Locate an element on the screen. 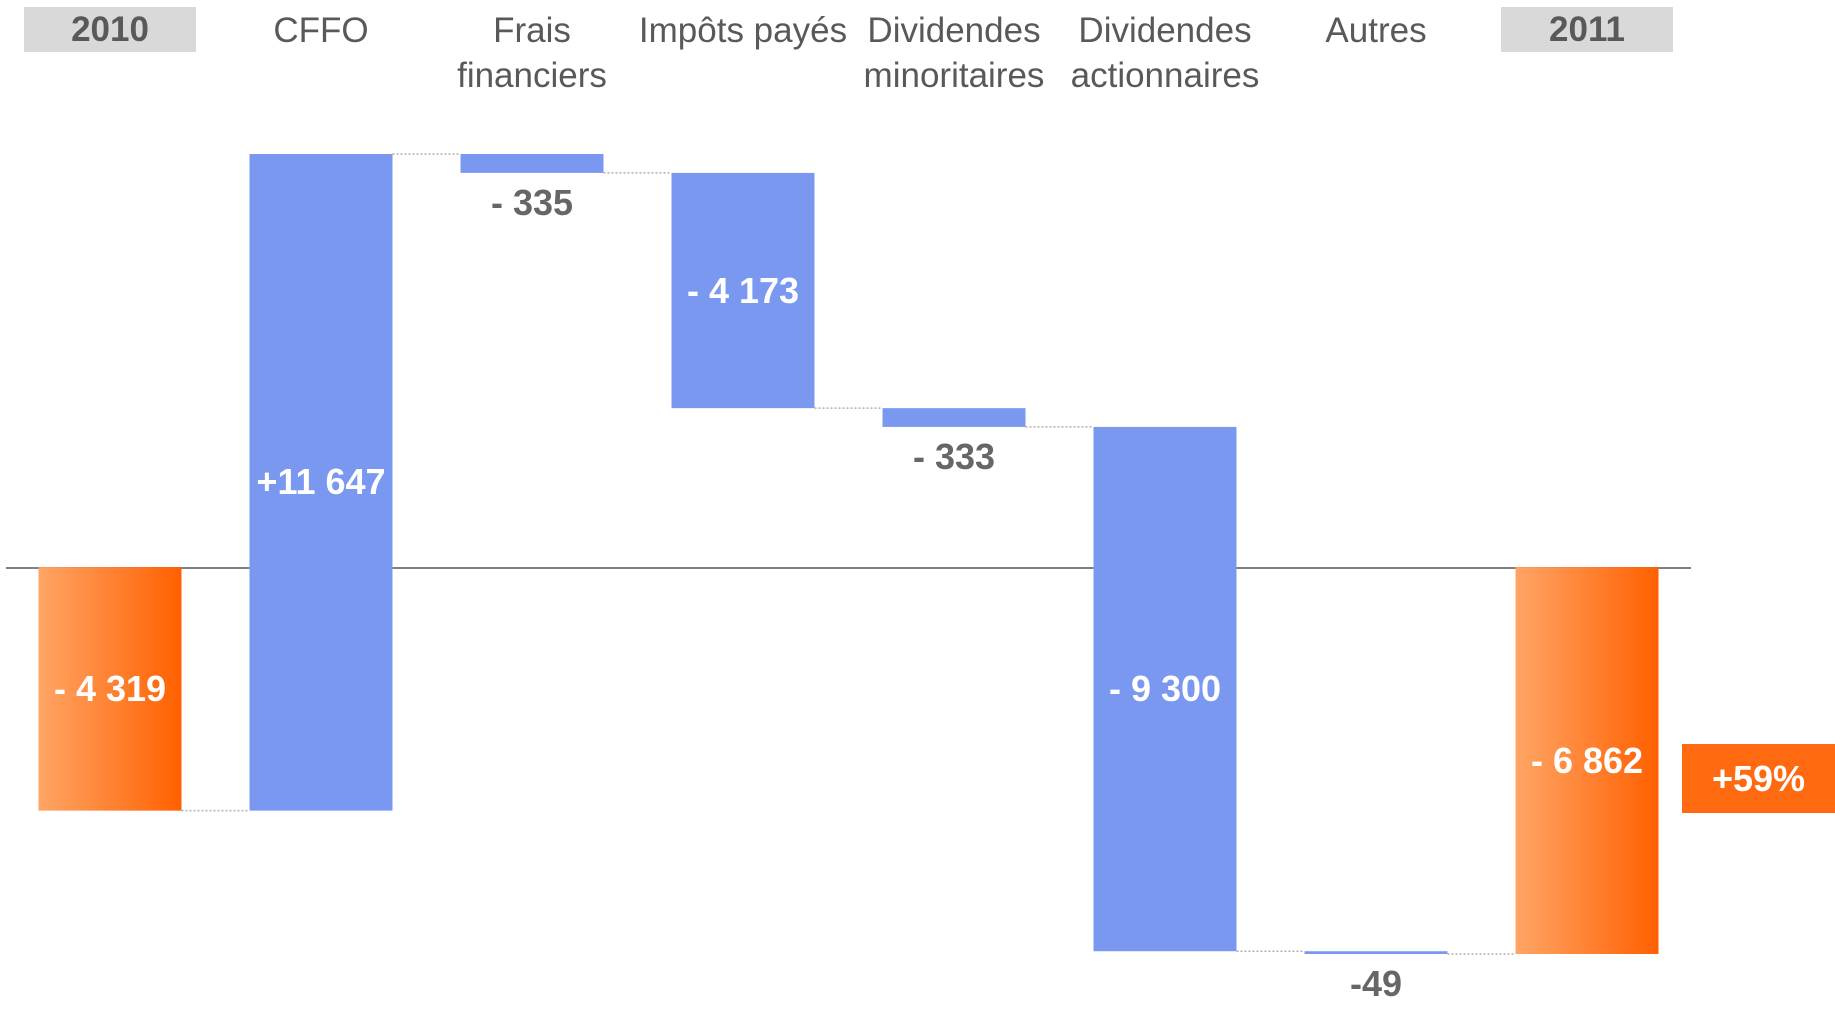 This screenshot has height=1010, width=1835. x-tick-label: 2010 is located at coordinates (110, 29).